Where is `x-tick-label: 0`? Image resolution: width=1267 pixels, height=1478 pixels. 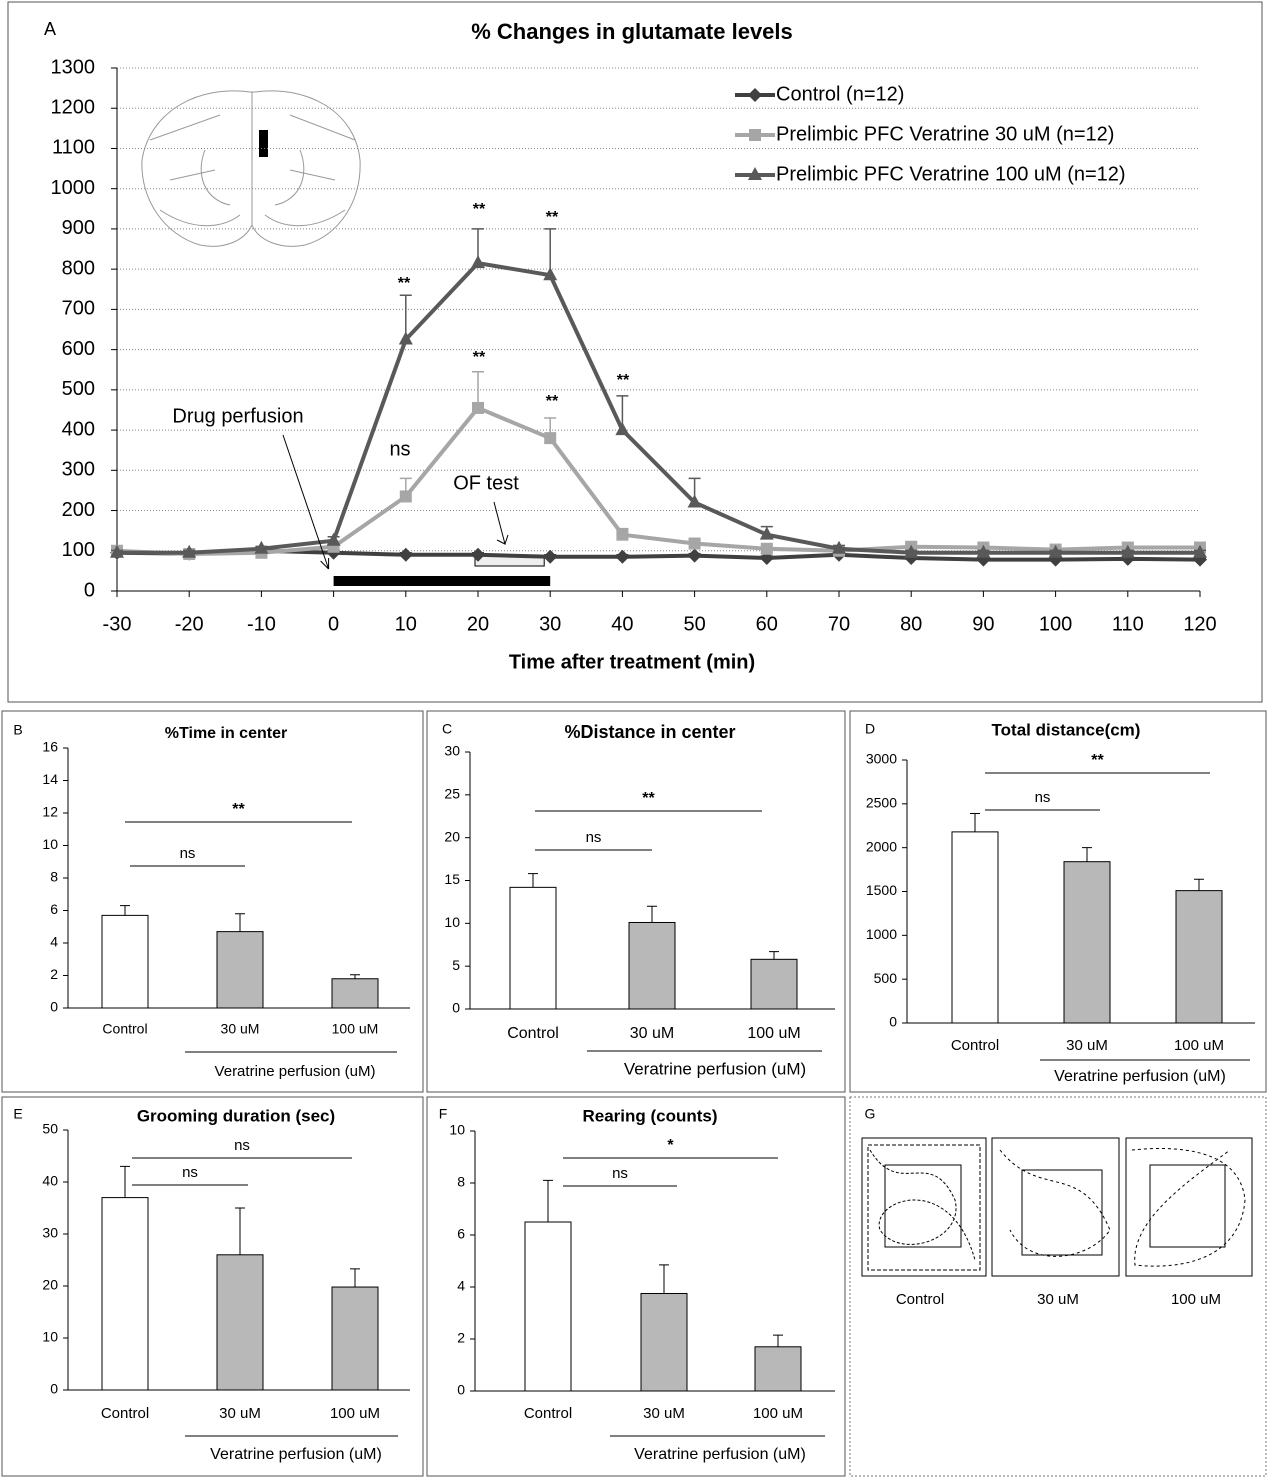 x-tick-label: 0 is located at coordinates (333, 624).